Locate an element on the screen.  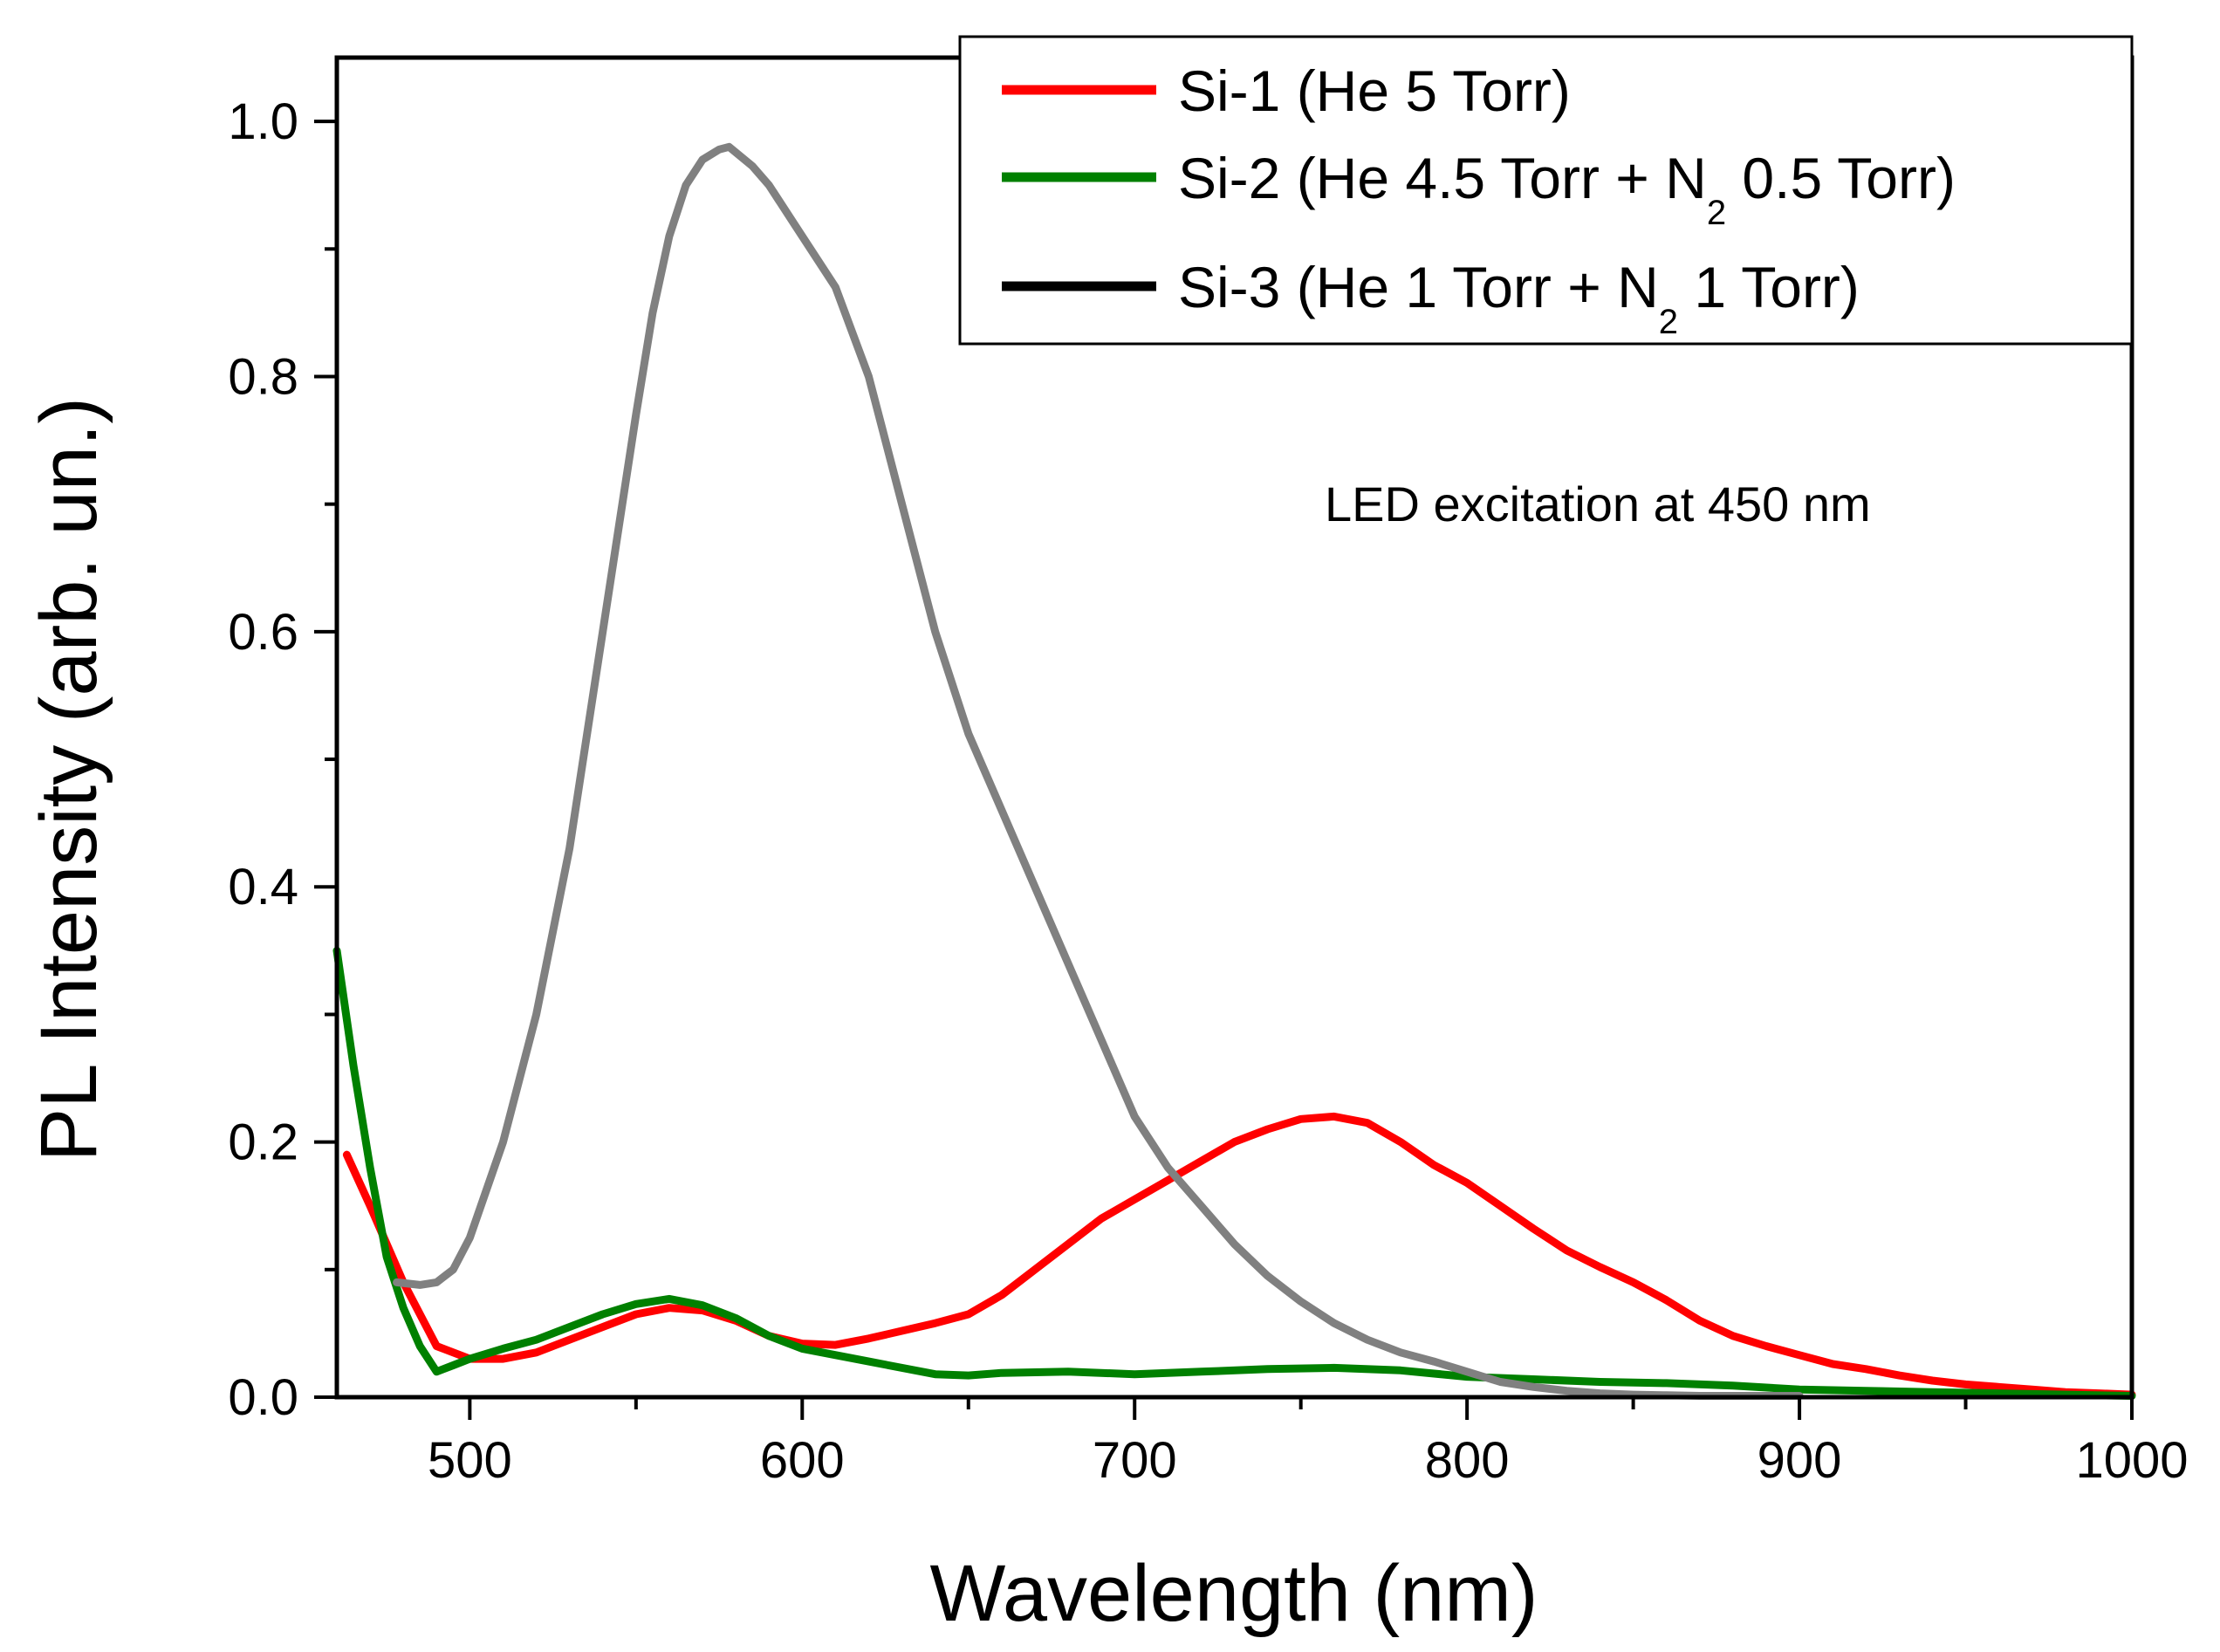
y-axis-title: PL Intensity (arb. un.) is located at coordinates (69, 779).